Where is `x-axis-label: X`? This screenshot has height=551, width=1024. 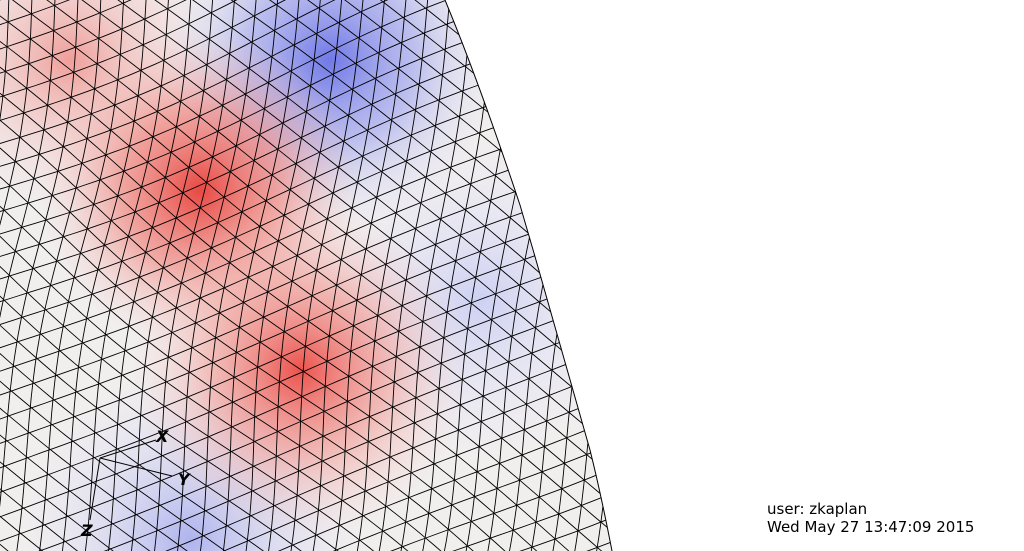 x-axis-label: X is located at coordinates (162, 436).